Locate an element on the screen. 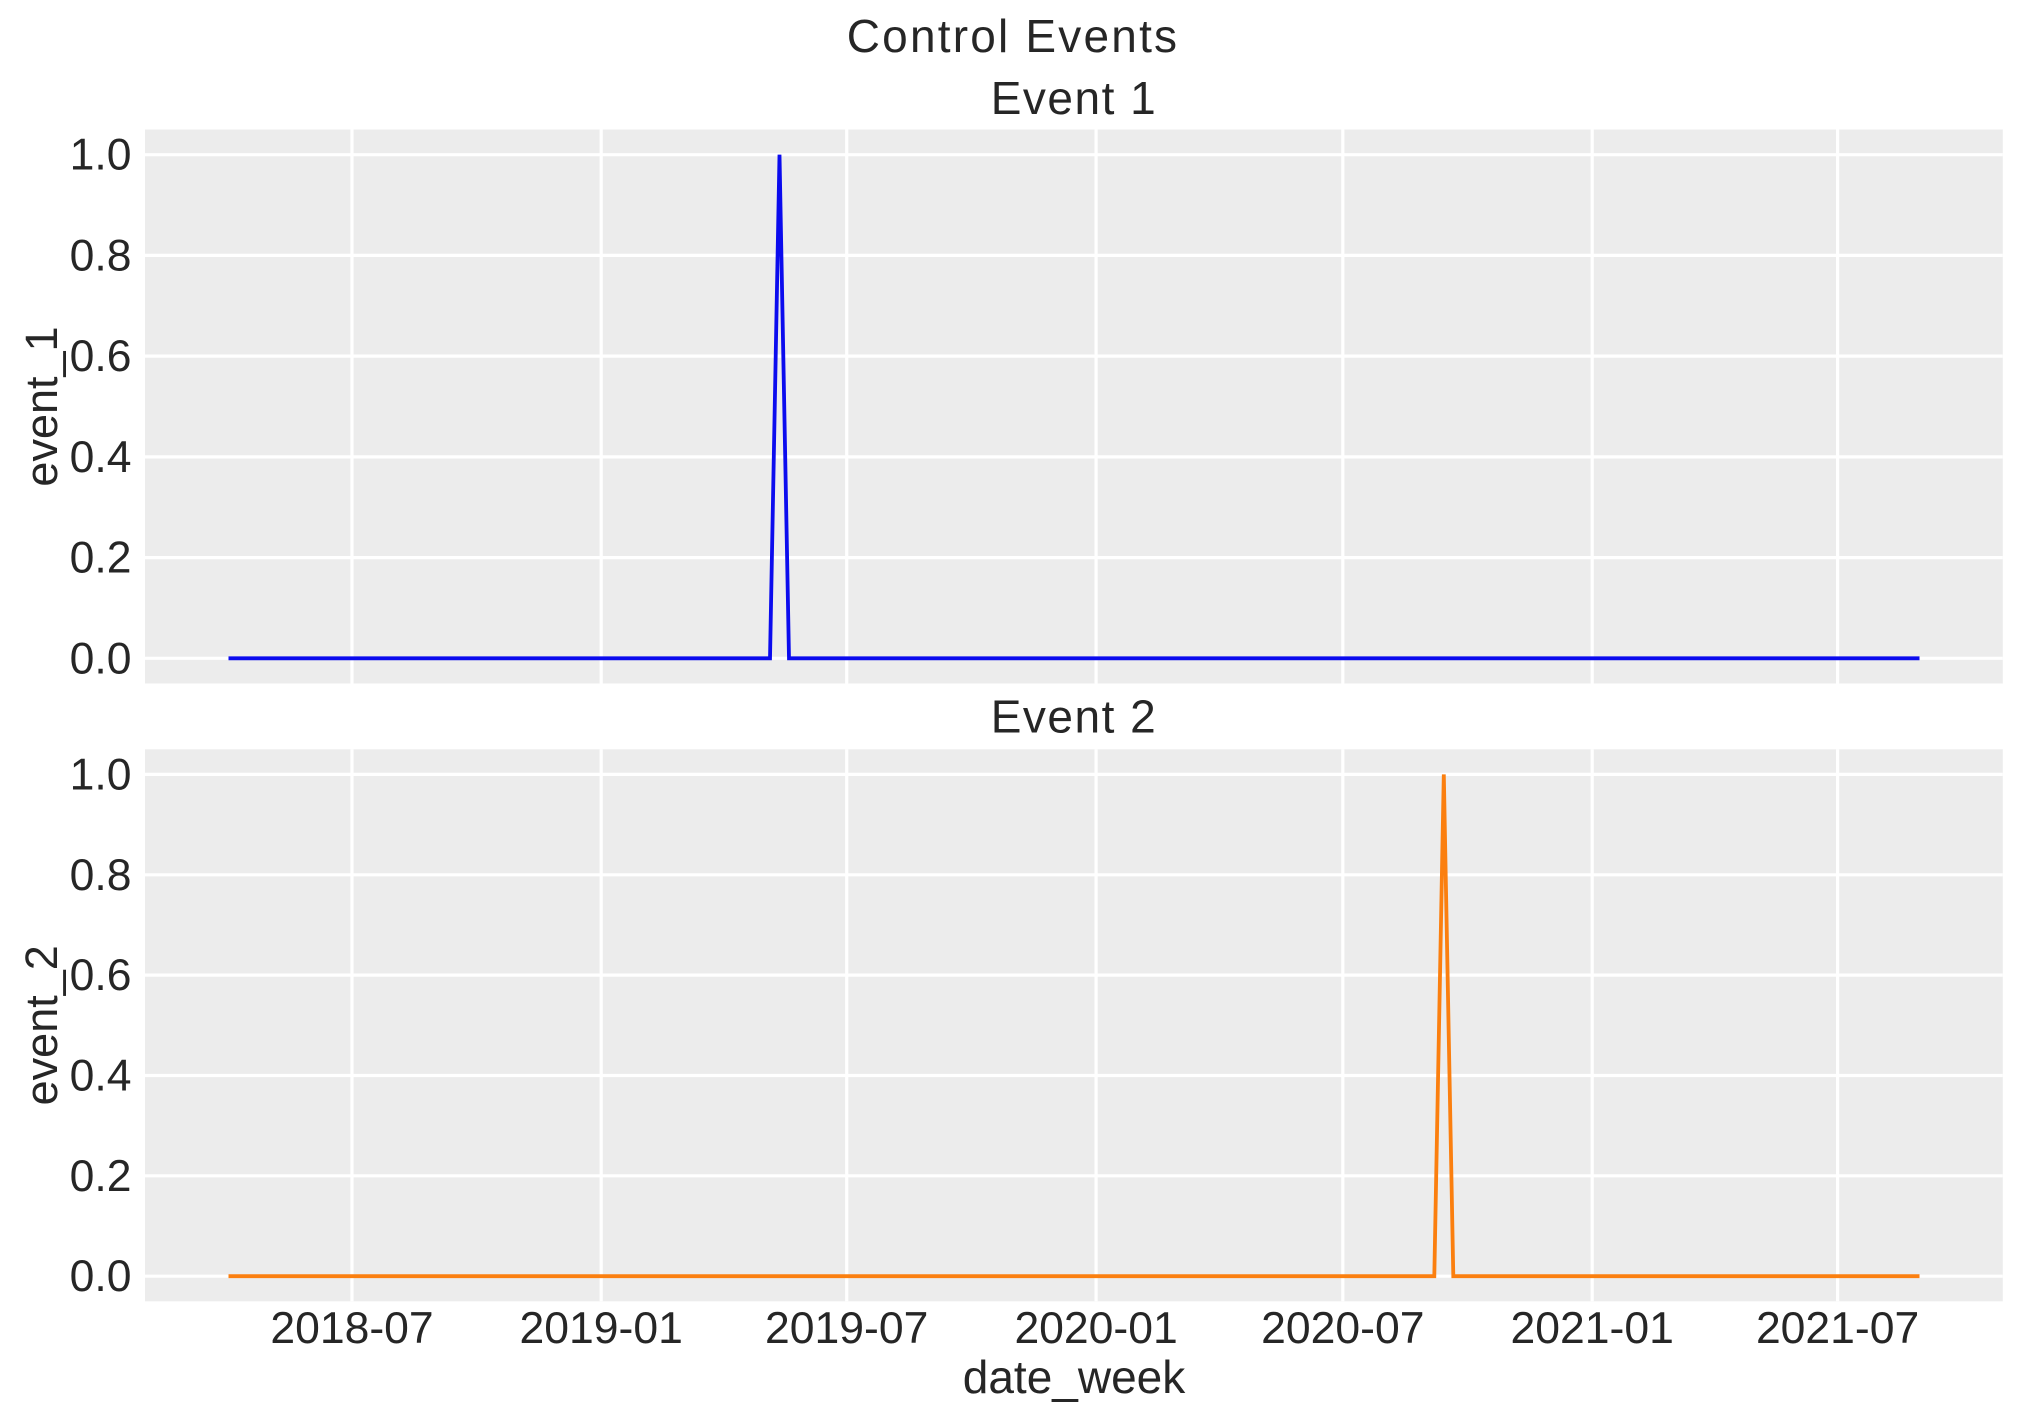  svg-text: 2019-01 is located at coordinates (601, 1328).